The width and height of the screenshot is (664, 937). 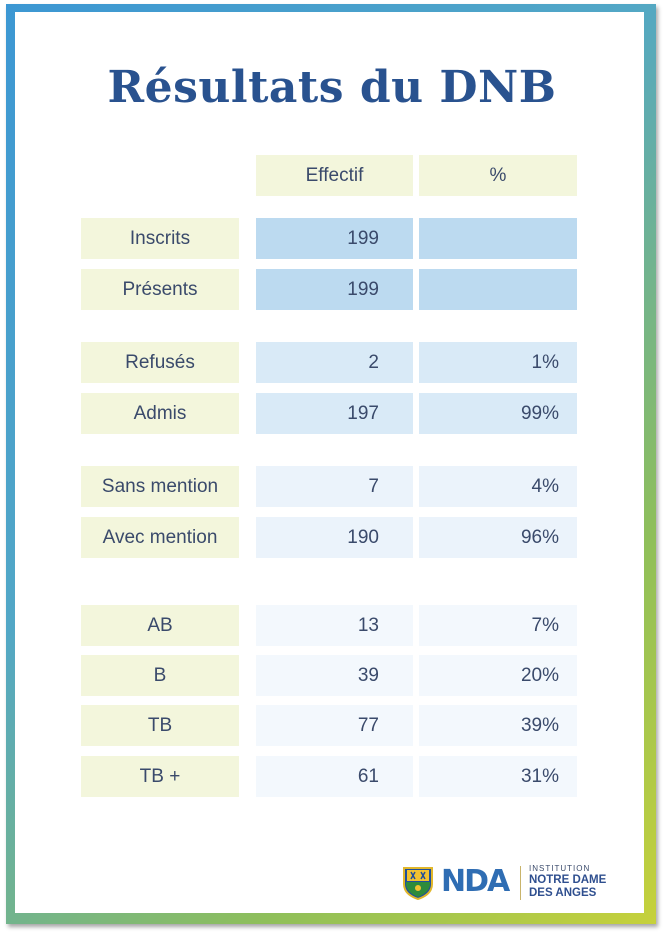 I want to click on row-effectif-avec-mention: 190, so click(x=334, y=537).